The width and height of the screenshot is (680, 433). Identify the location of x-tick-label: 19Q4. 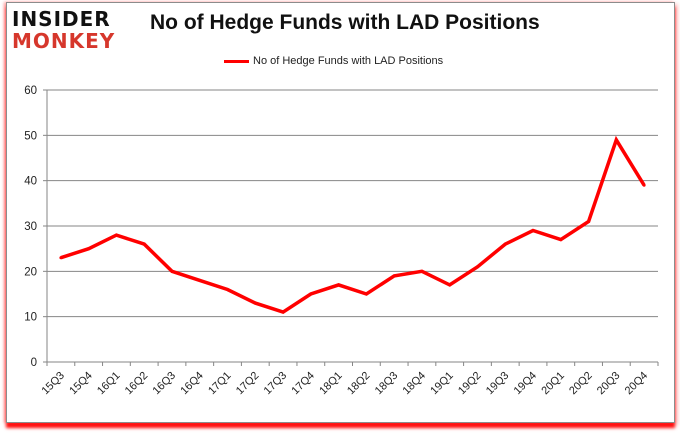
(526, 384).